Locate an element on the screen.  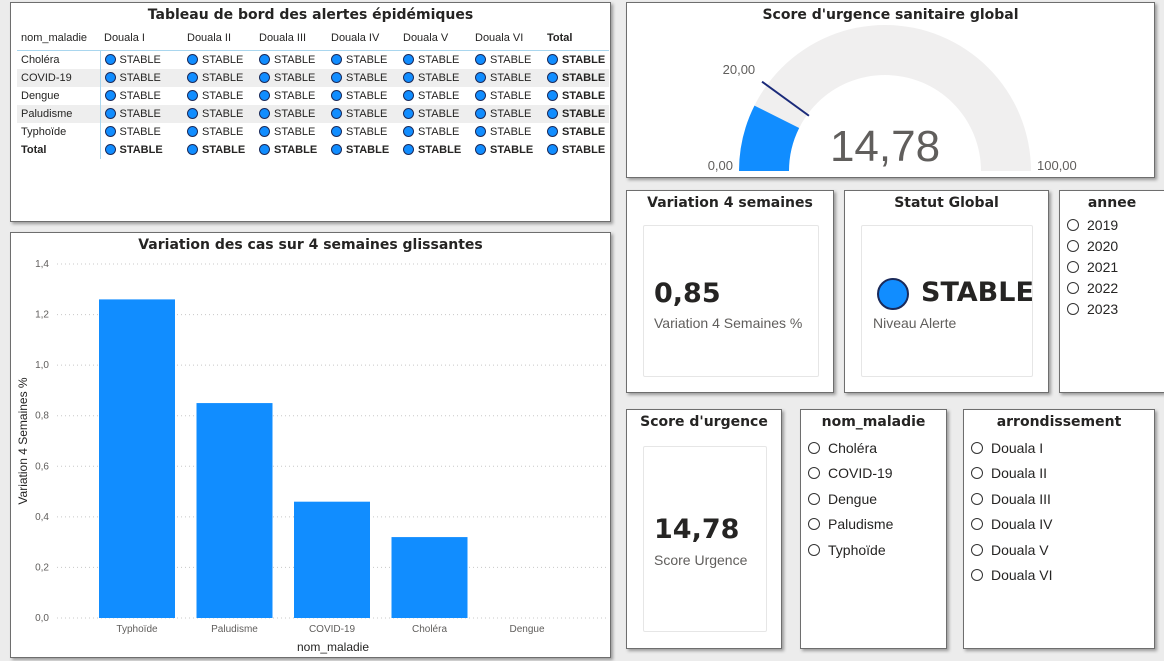
bar-paludisme is located at coordinates (234, 510).